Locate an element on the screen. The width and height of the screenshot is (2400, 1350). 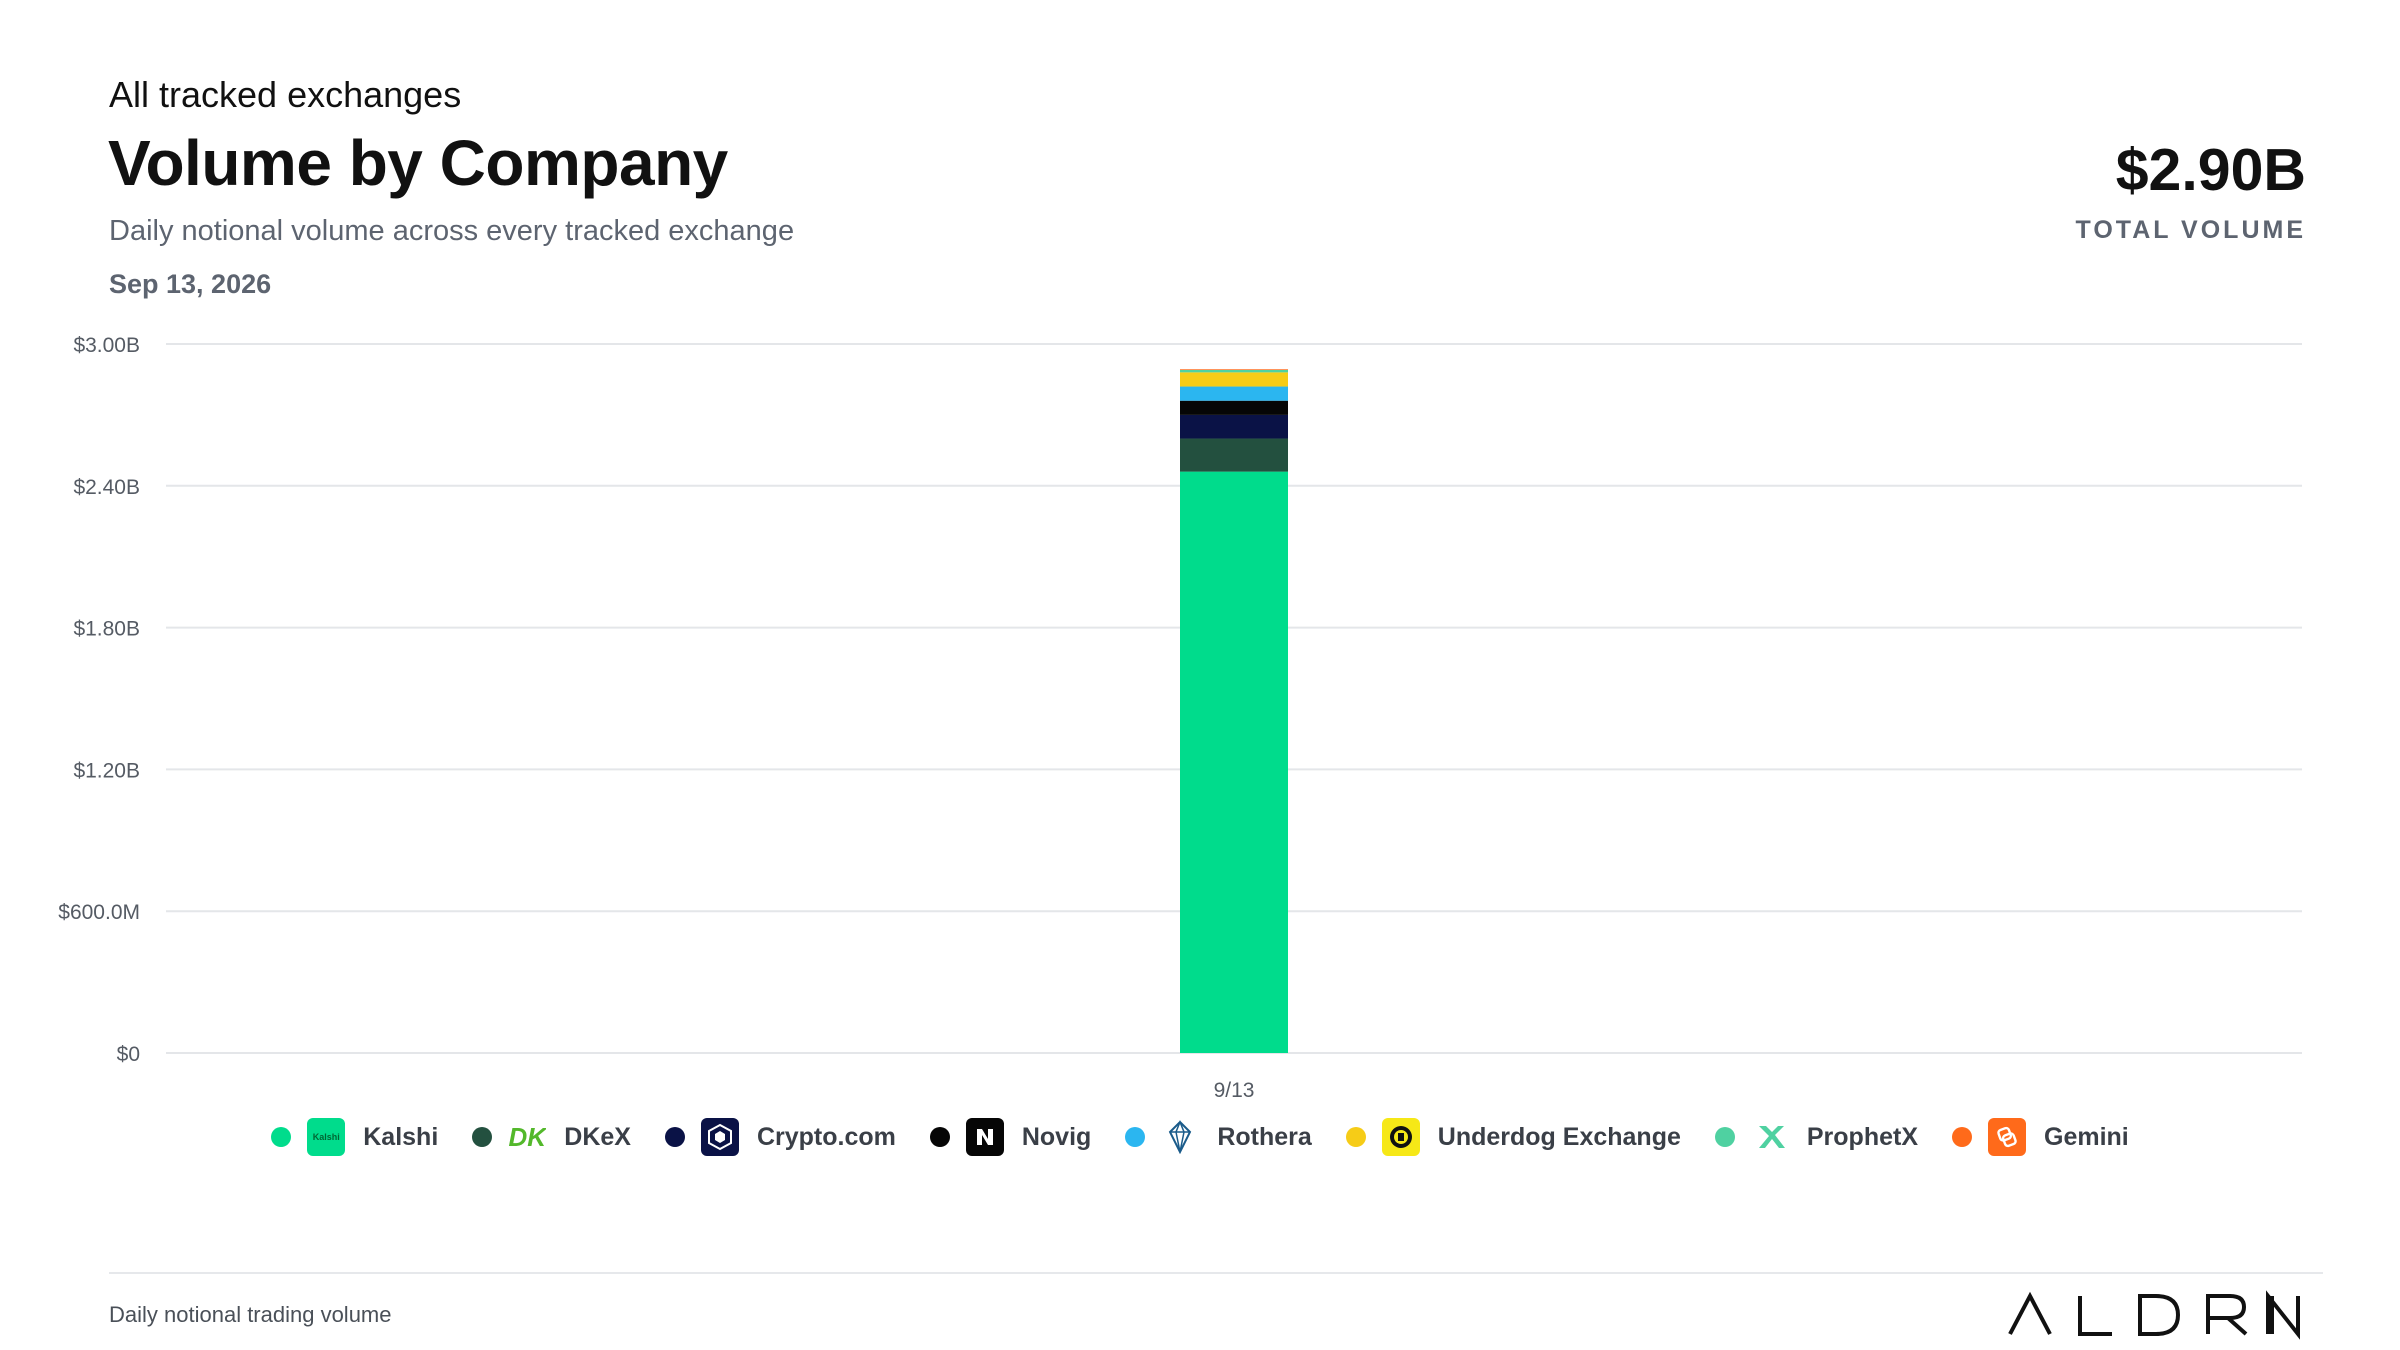
legend-label: Rothera is located at coordinates (1264, 1136).